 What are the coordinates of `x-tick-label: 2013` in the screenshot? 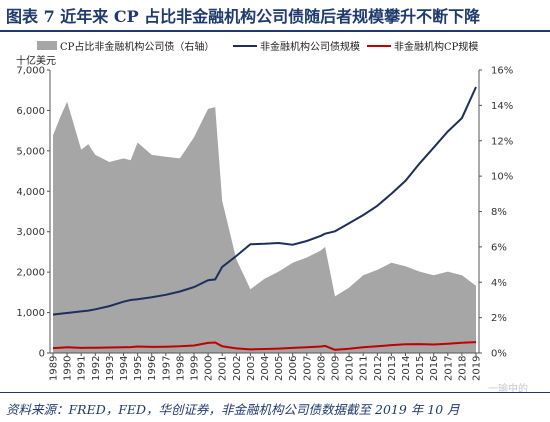 It's located at (392, 368).